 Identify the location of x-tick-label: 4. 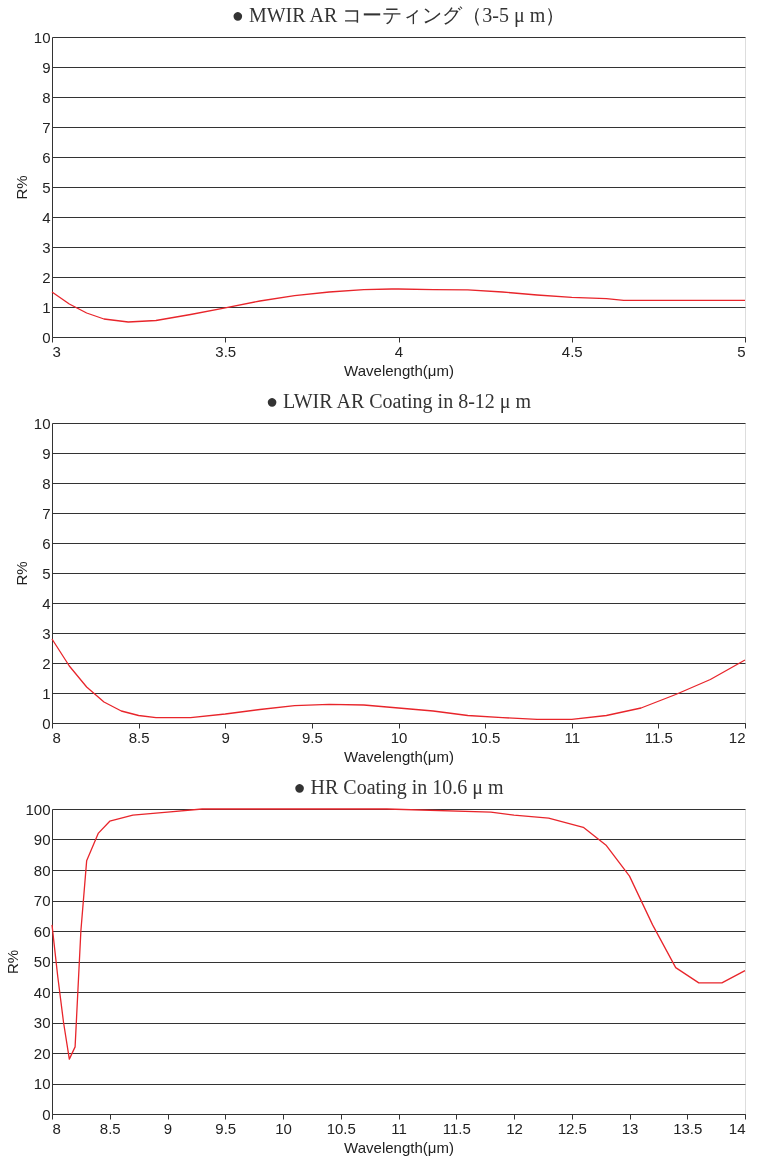
(399, 351).